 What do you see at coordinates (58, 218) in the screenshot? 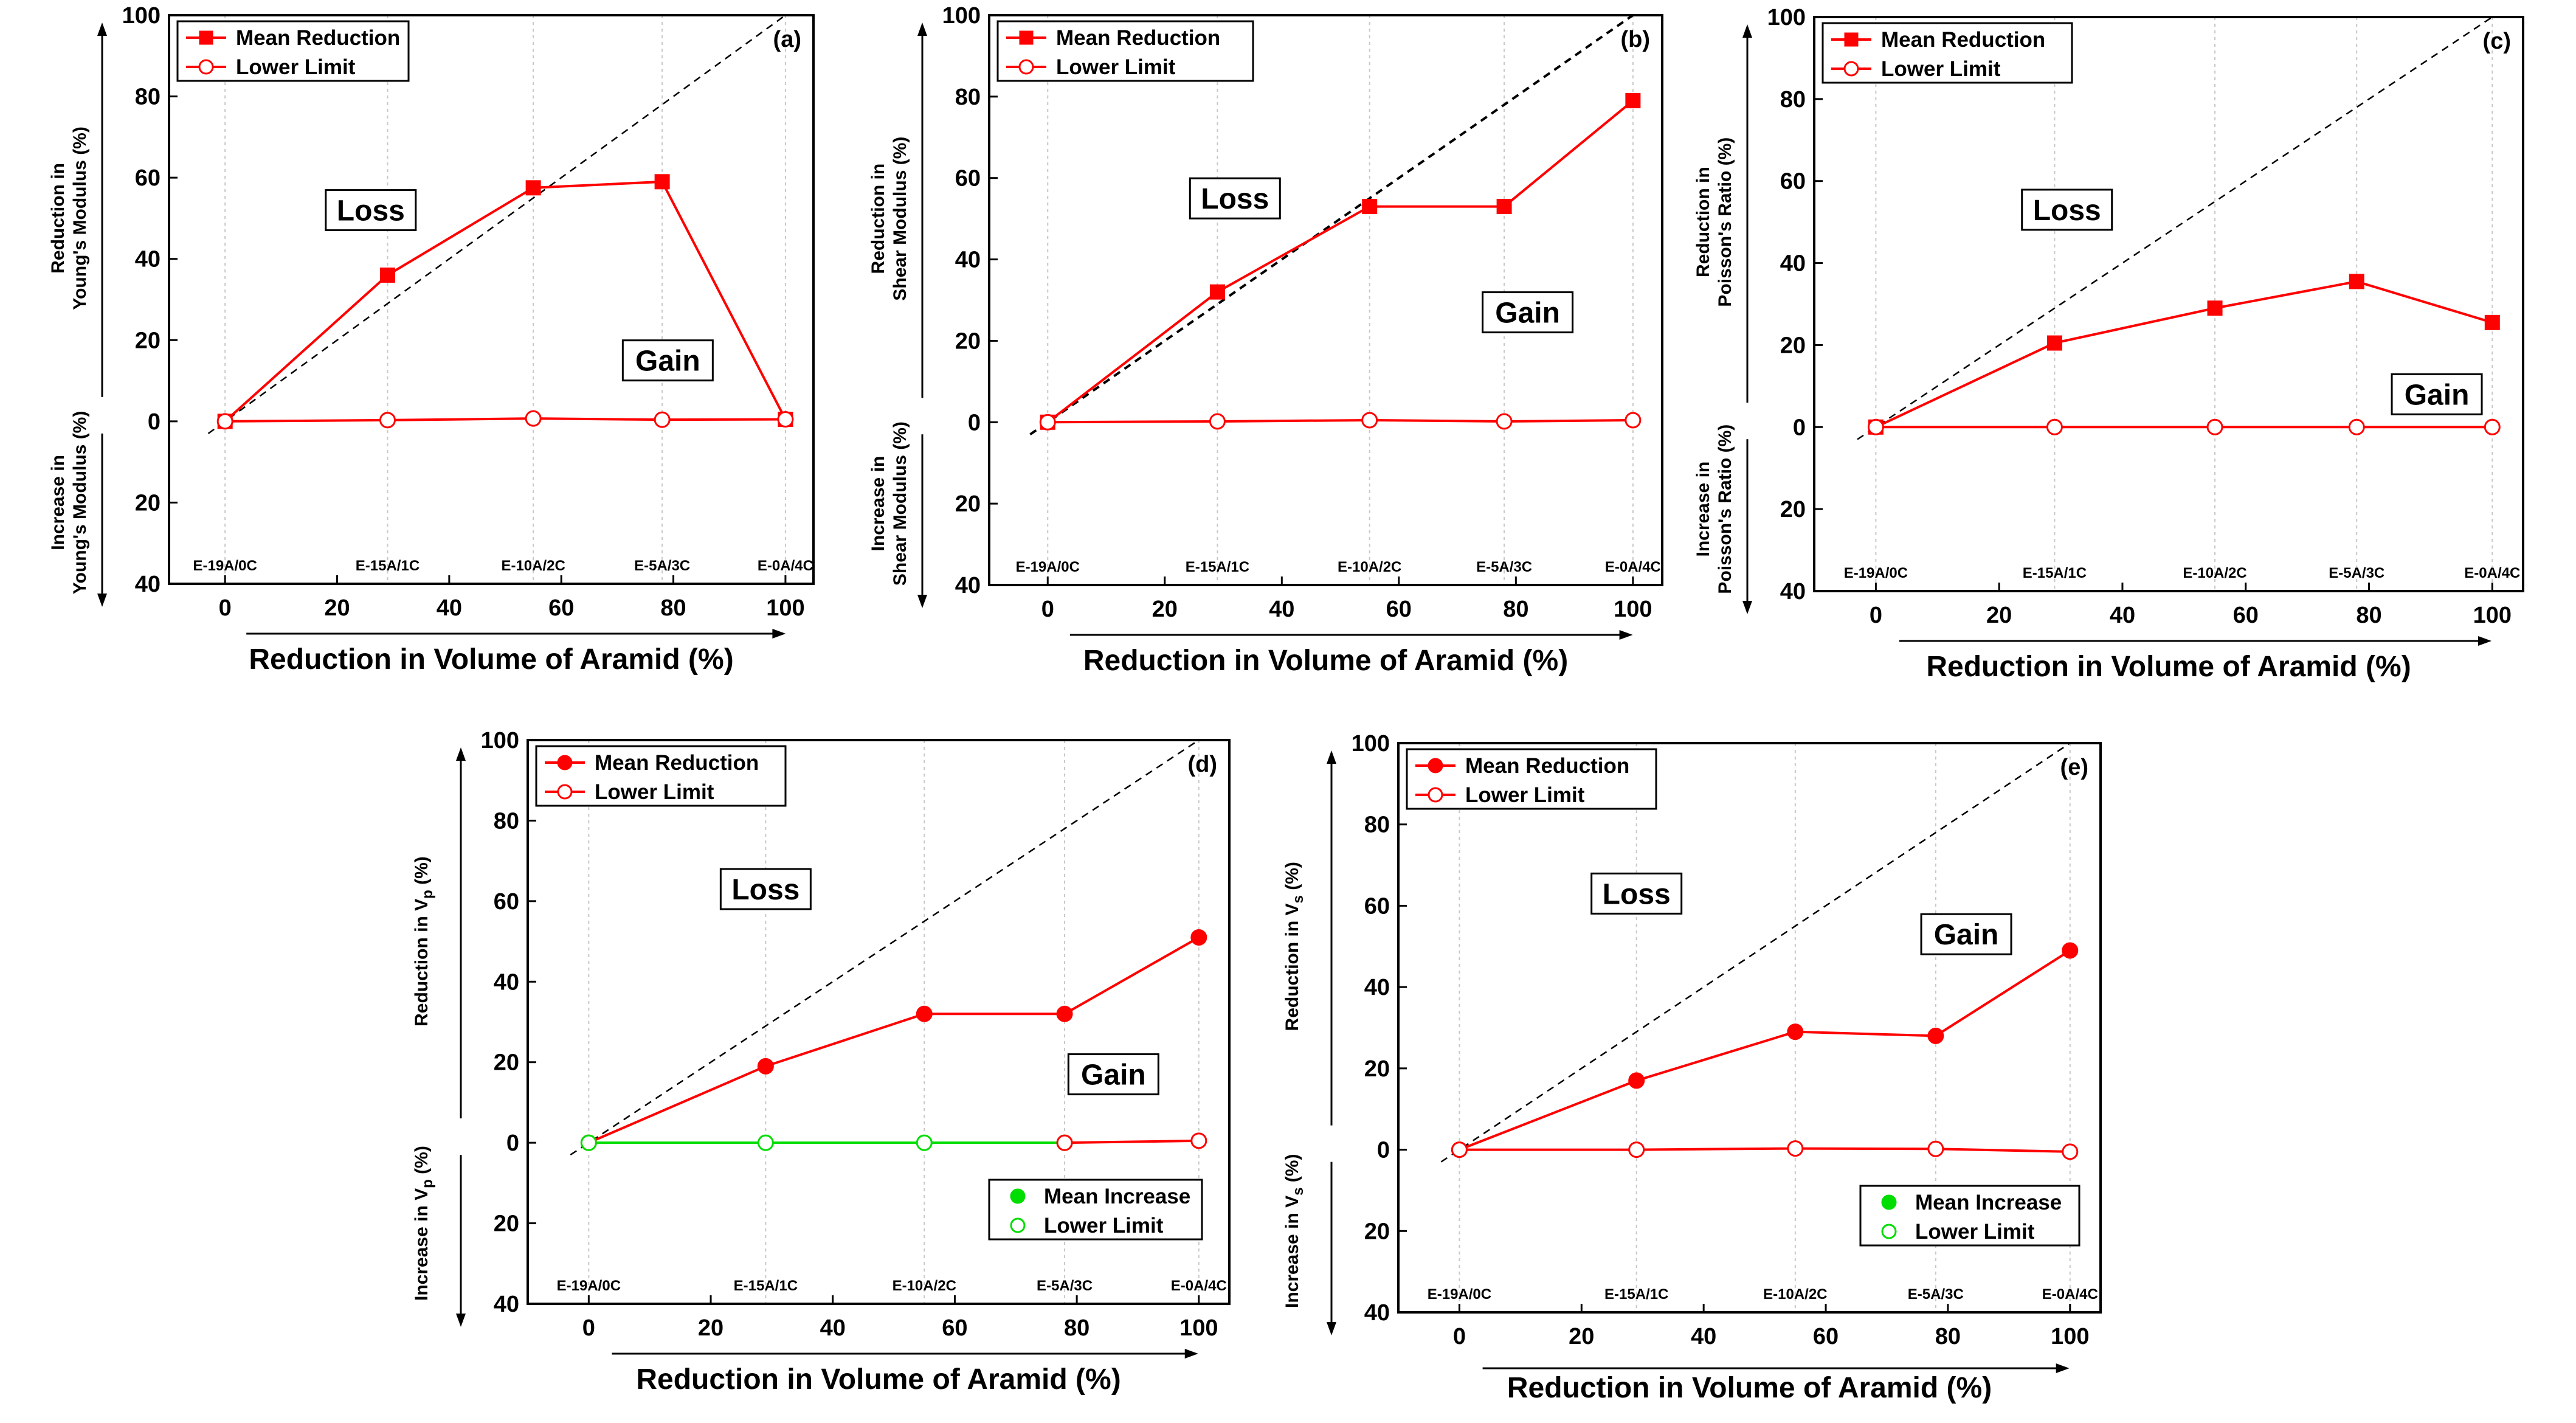
I see `y-axis-label-upper-line: Reduction in` at bounding box center [58, 218].